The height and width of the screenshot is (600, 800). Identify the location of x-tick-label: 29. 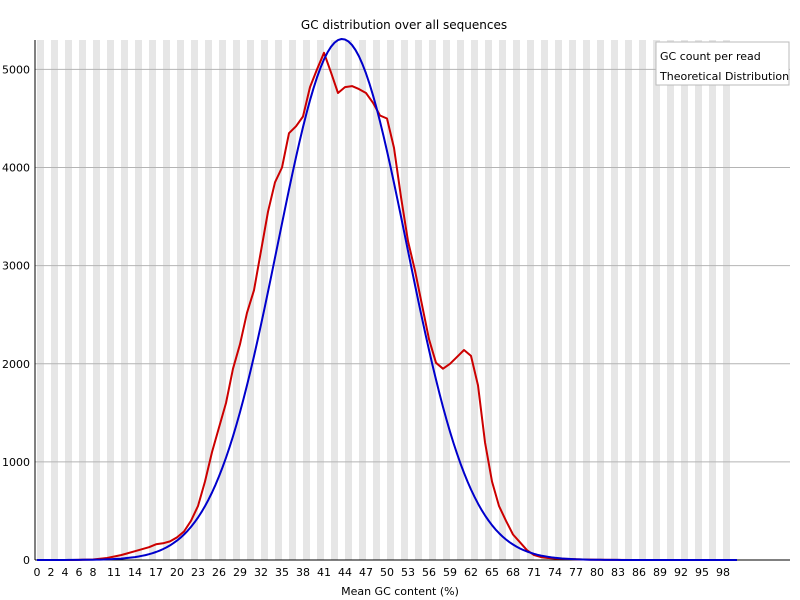
(240, 572).